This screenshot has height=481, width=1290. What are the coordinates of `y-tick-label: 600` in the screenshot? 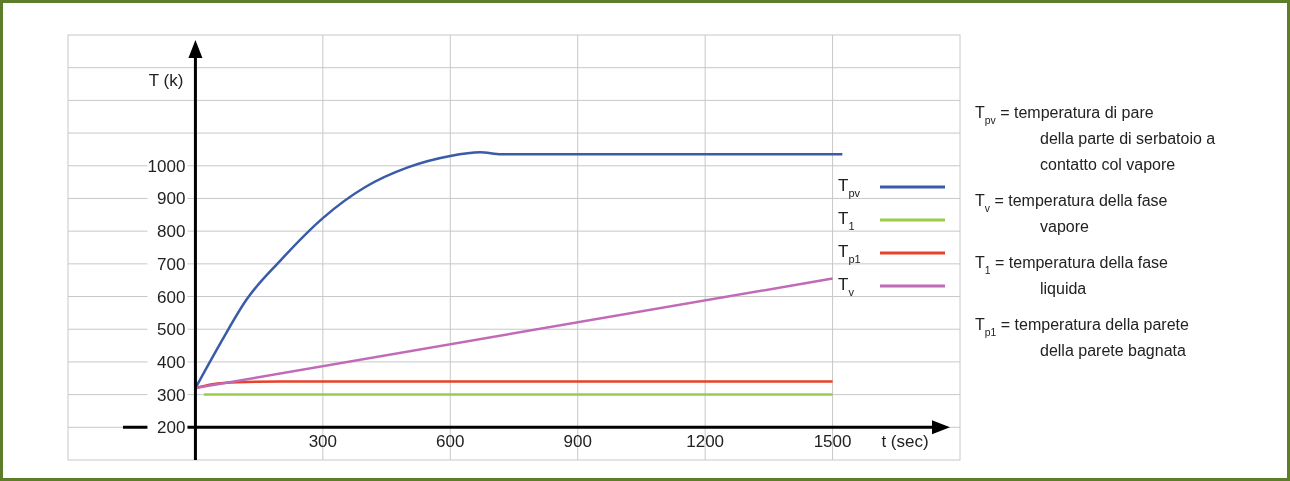 It's located at (171, 297).